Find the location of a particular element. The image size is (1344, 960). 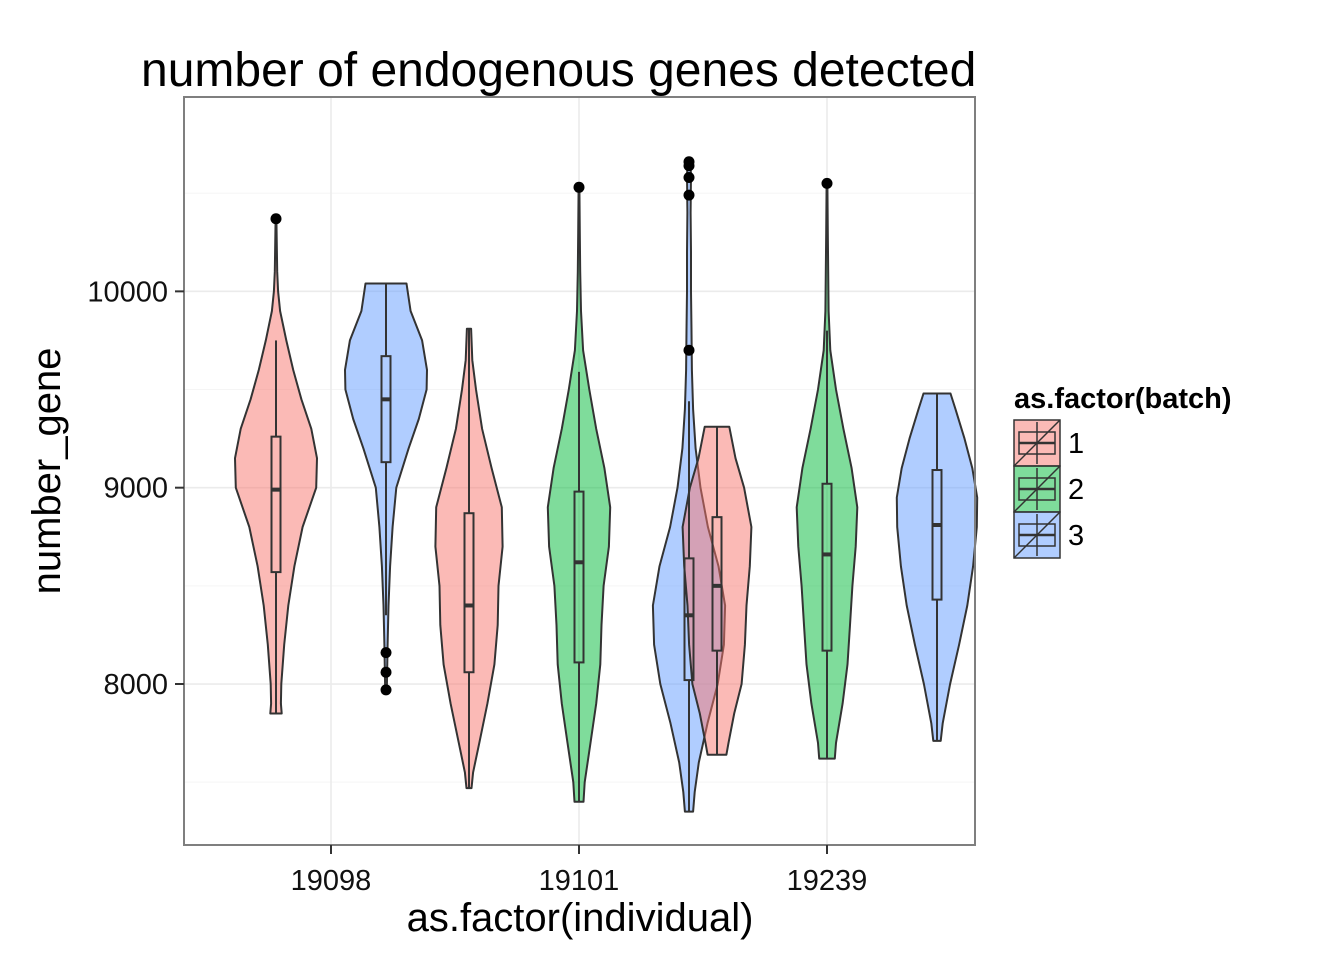

violin-19239-batch3 is located at coordinates (937, 567).